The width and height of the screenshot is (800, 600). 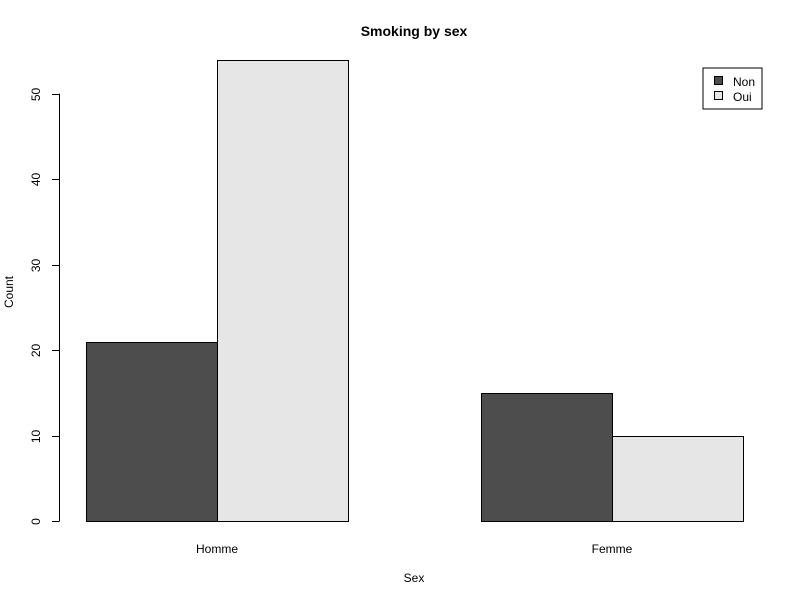 I want to click on legend-label-non: Non, so click(x=744, y=82).